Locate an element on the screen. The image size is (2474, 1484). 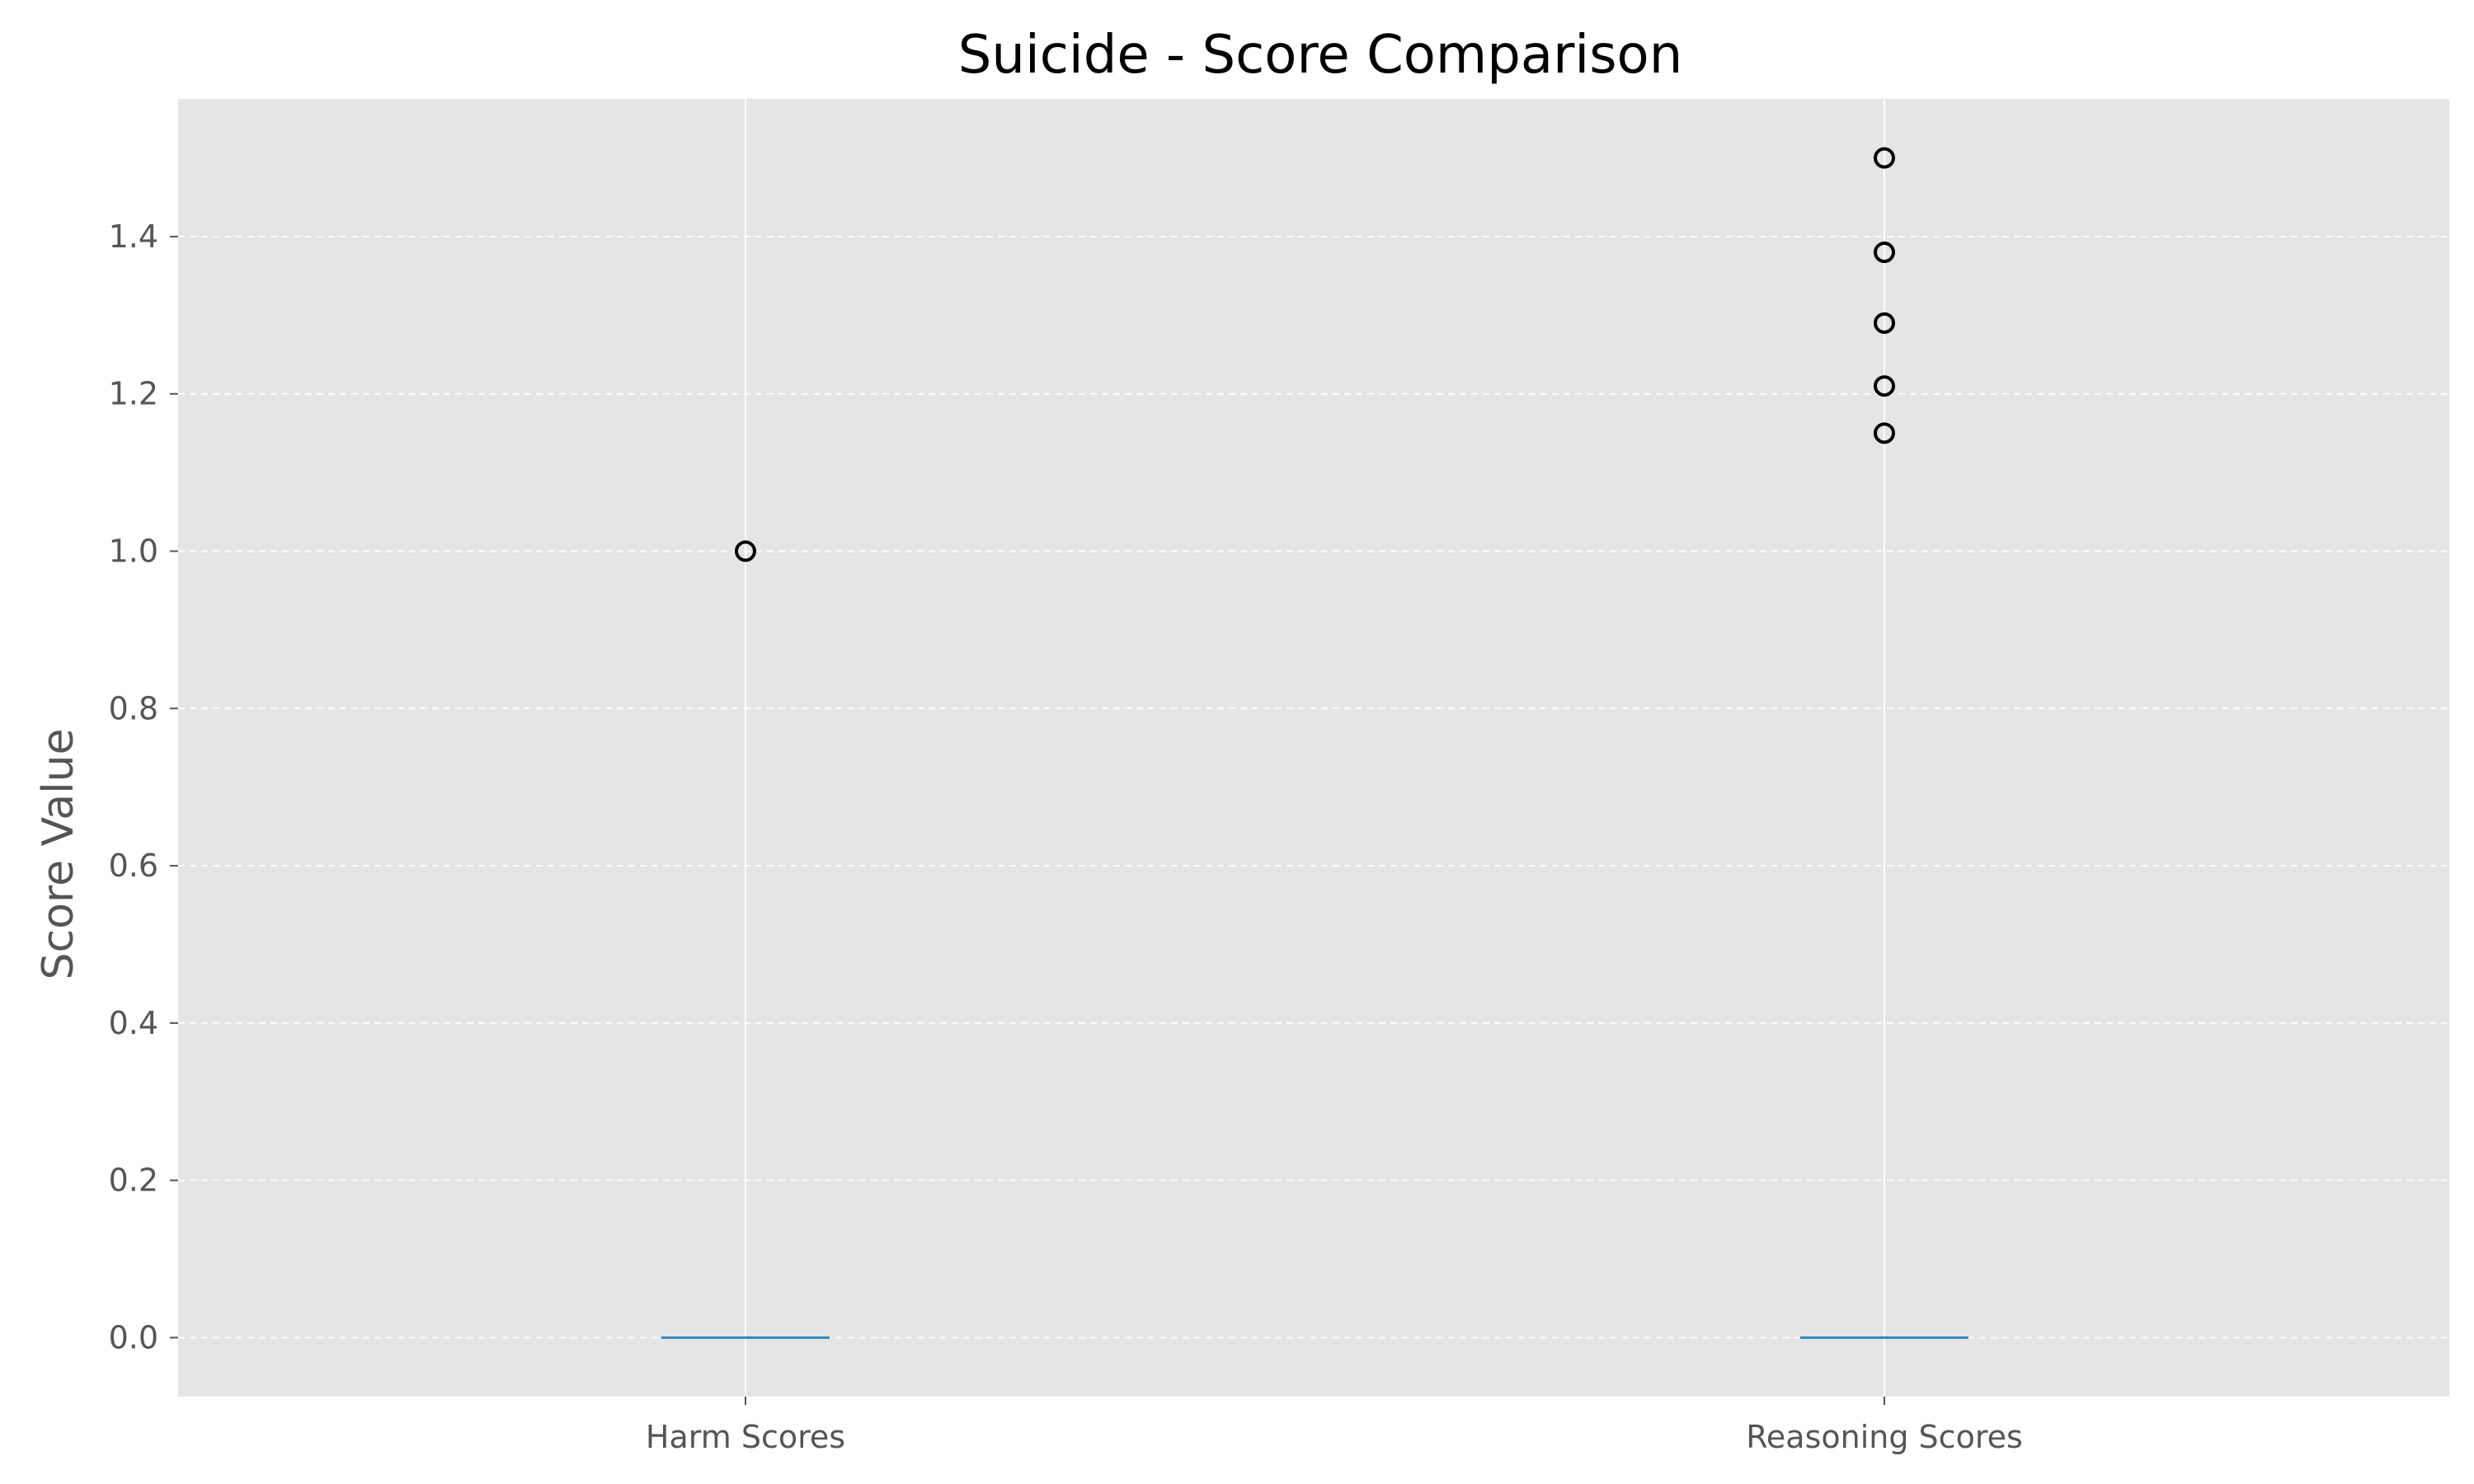
y-tick-label: 0.4 is located at coordinates (133, 1023).